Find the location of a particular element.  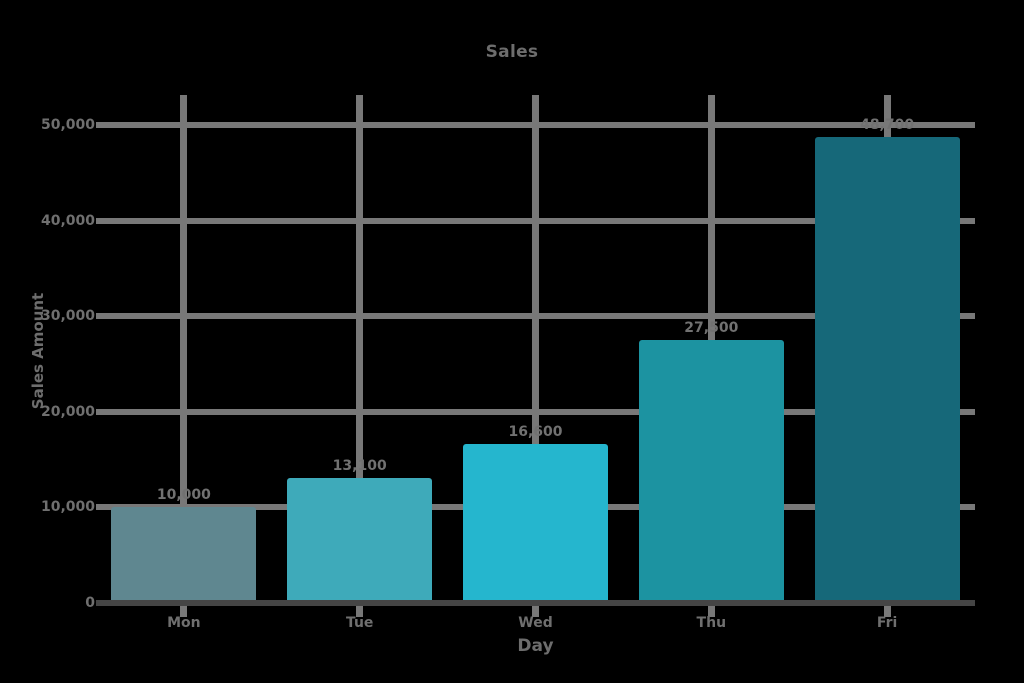

bar-value-label: 27,500 is located at coordinates (711, 328).